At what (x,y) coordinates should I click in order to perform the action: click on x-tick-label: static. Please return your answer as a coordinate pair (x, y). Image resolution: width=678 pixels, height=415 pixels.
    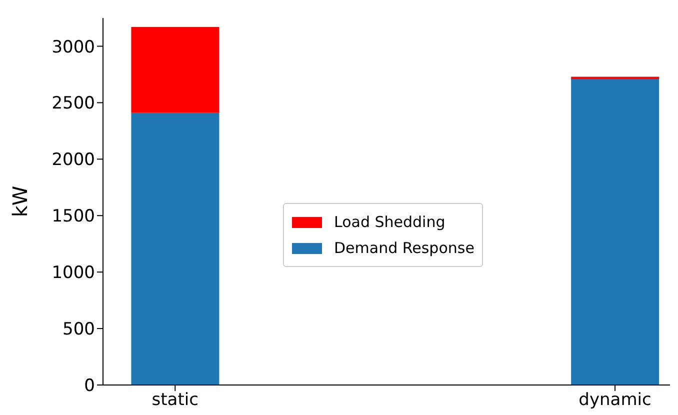
    Looking at the image, I should click on (175, 400).